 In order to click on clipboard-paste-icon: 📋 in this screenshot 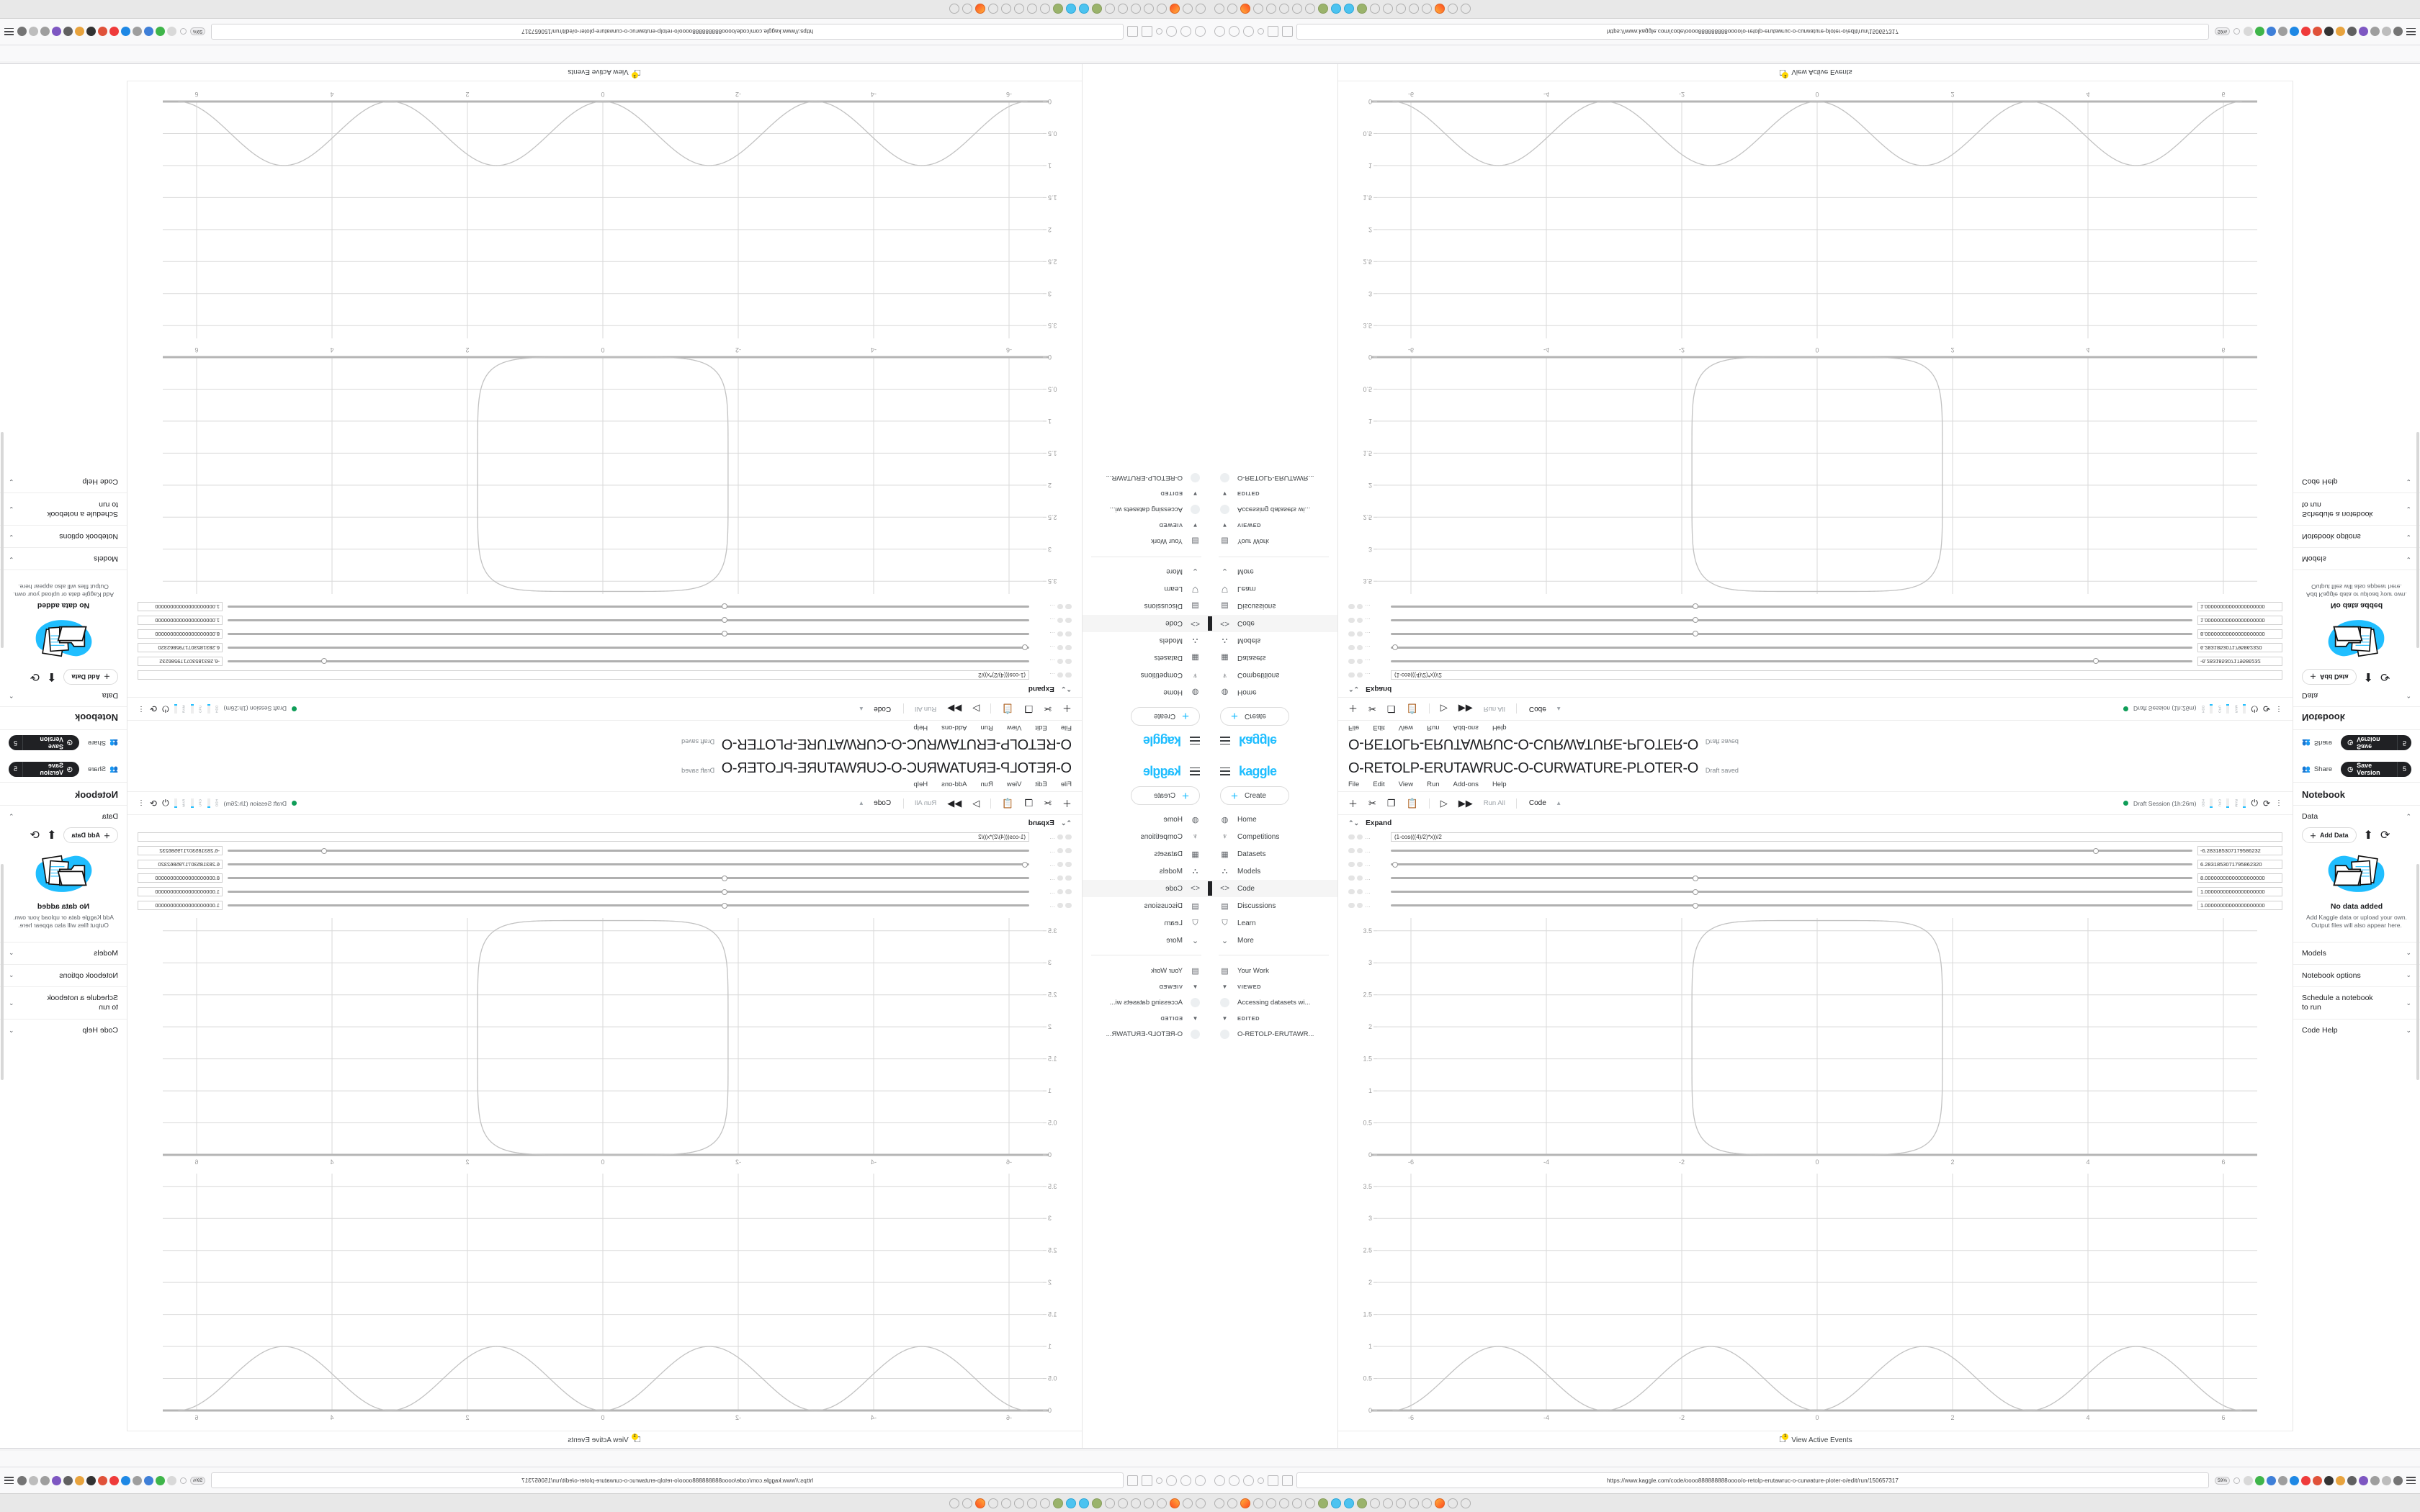, I will do `click(1412, 709)`.